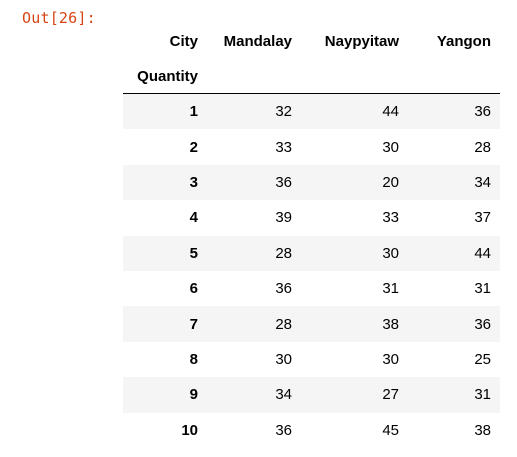 The image size is (517, 457). What do you see at coordinates (59, 18) in the screenshot?
I see `output-prompt: Out[26]:` at bounding box center [59, 18].